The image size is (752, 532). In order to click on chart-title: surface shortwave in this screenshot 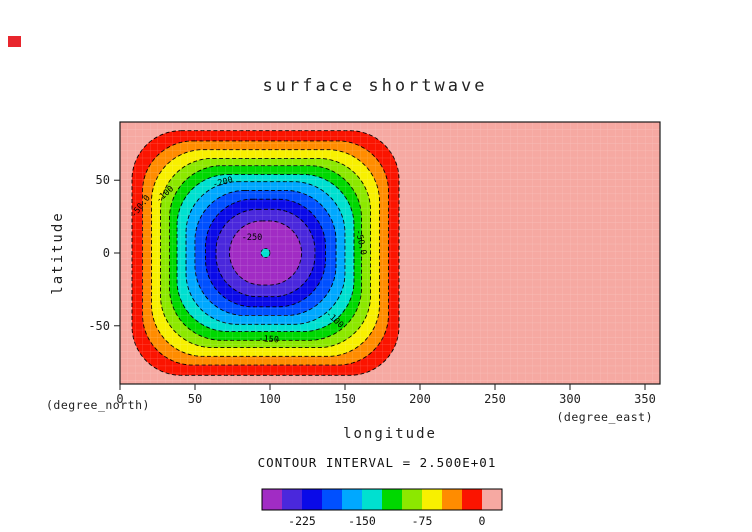, I will do `click(375, 86)`.